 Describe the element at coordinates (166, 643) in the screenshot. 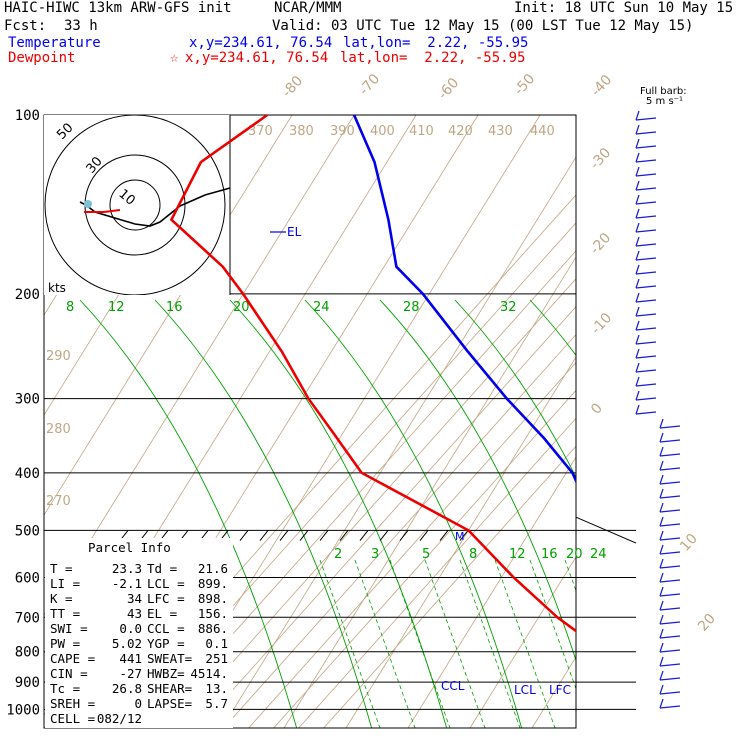

I see `parcel-info-key: YGP =` at that location.